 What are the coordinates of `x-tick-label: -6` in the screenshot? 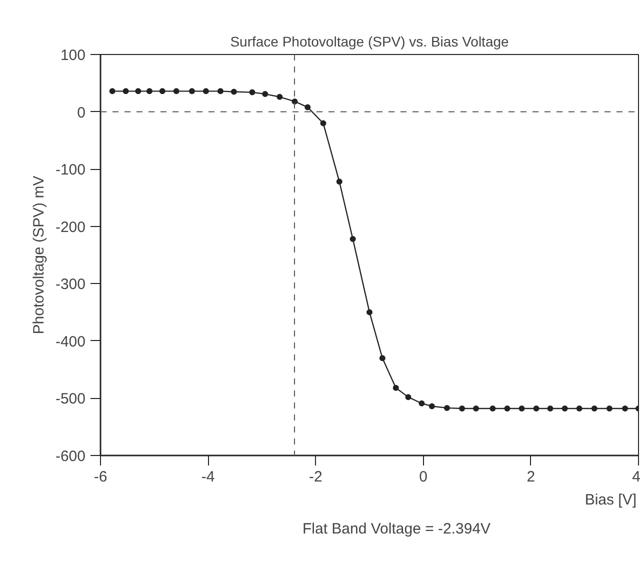 It's located at (101, 477).